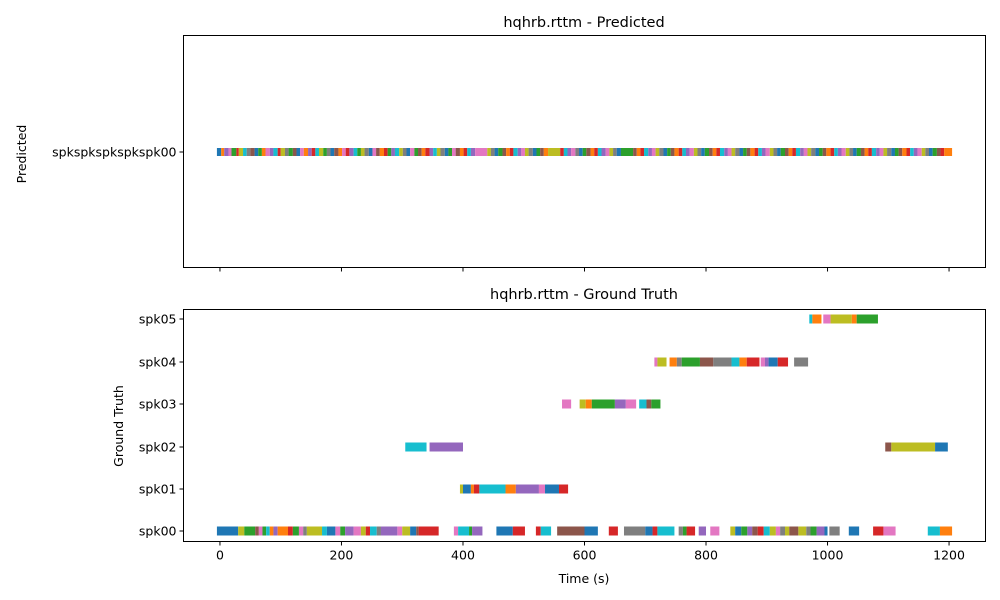 This screenshot has height=600, width=1000. What do you see at coordinates (585, 555) in the screenshot?
I see `xtick-label-600: 600` at bounding box center [585, 555].